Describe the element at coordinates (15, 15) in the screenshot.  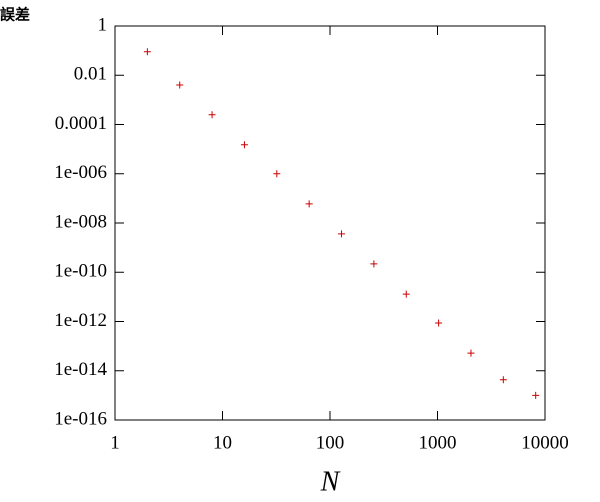
I see `y-axis-label: 誤差` at that location.